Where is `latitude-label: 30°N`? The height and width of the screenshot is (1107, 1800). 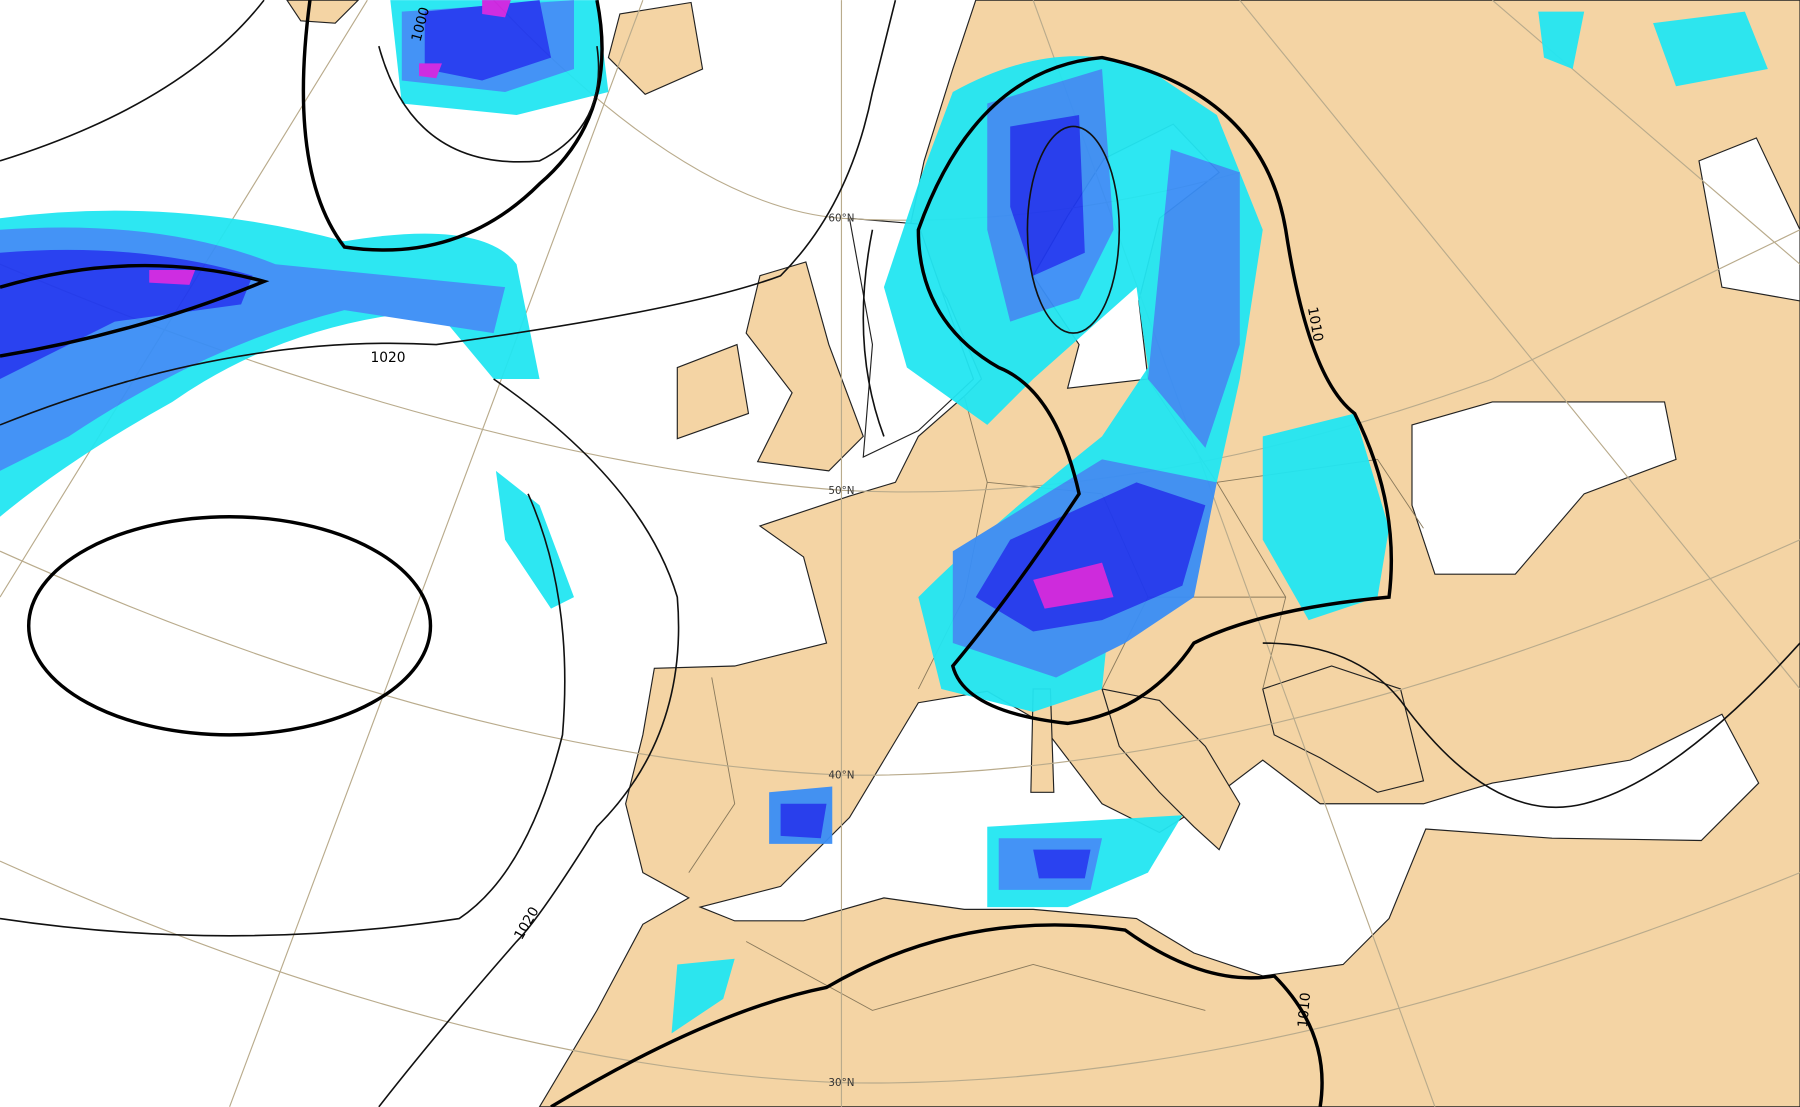 latitude-label: 30°N is located at coordinates (841, 1083).